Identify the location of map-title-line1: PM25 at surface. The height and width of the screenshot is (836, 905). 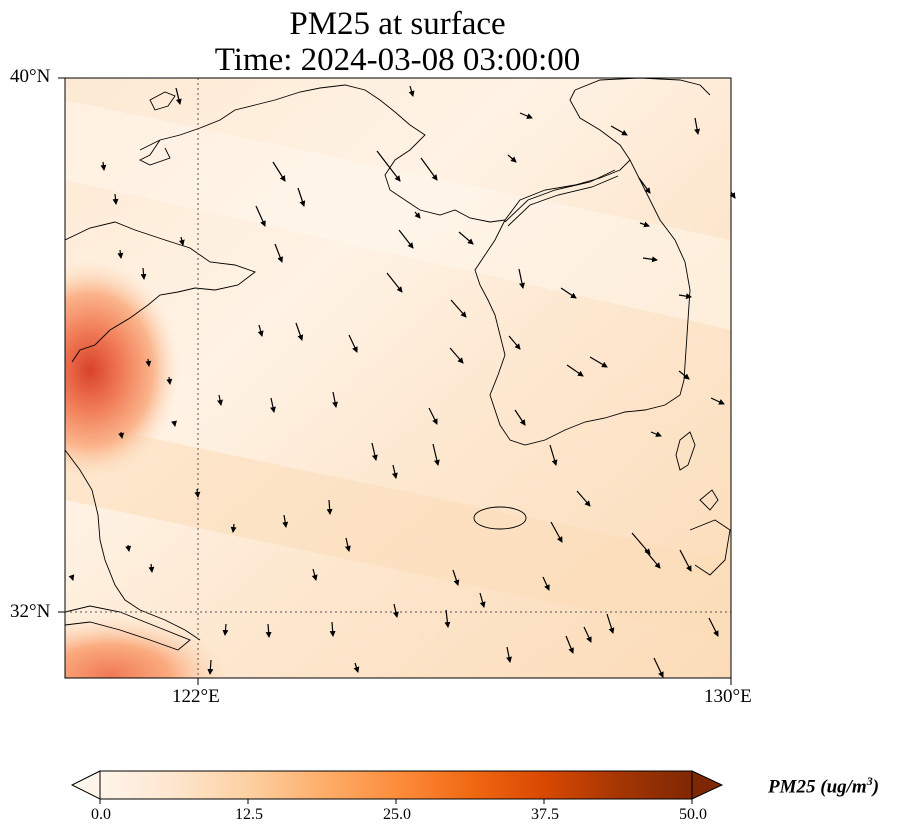
(397, 24).